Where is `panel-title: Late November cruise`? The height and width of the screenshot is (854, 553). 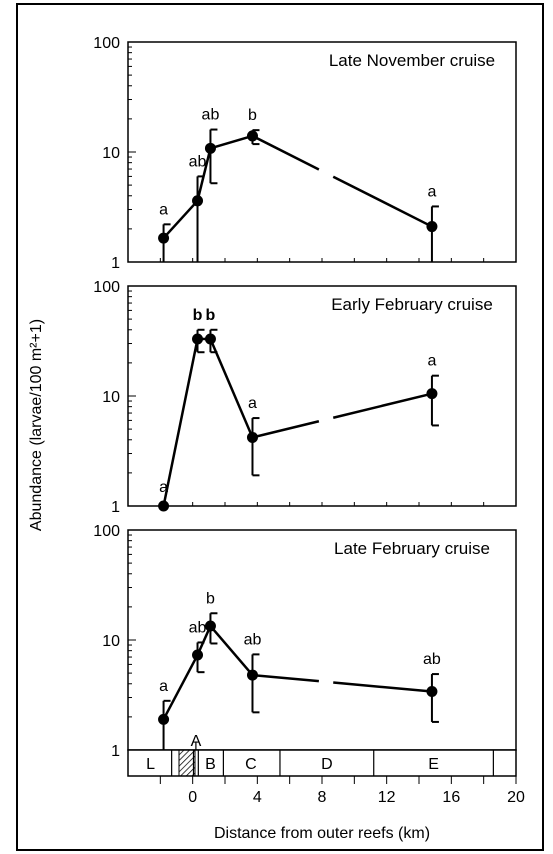 panel-title: Late November cruise is located at coordinates (412, 60).